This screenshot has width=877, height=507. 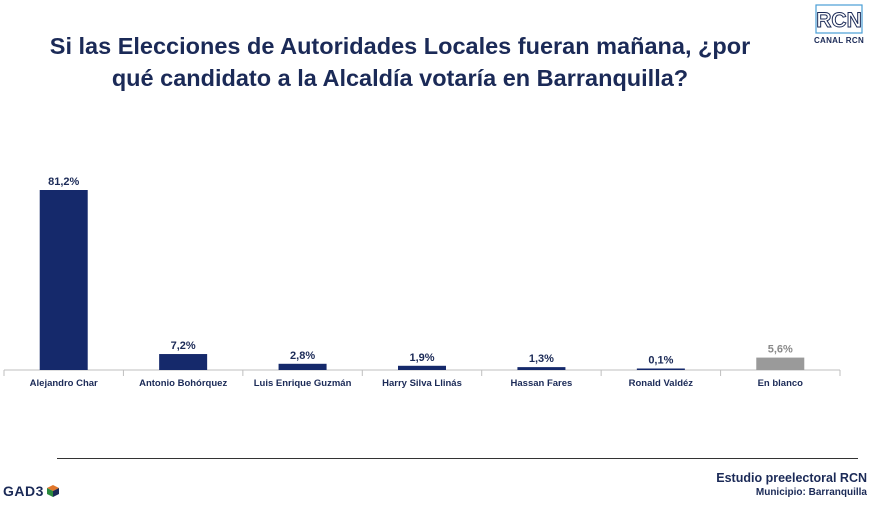 What do you see at coordinates (839, 40) in the screenshot?
I see `canal-rcn-text: CANAL RCN` at bounding box center [839, 40].